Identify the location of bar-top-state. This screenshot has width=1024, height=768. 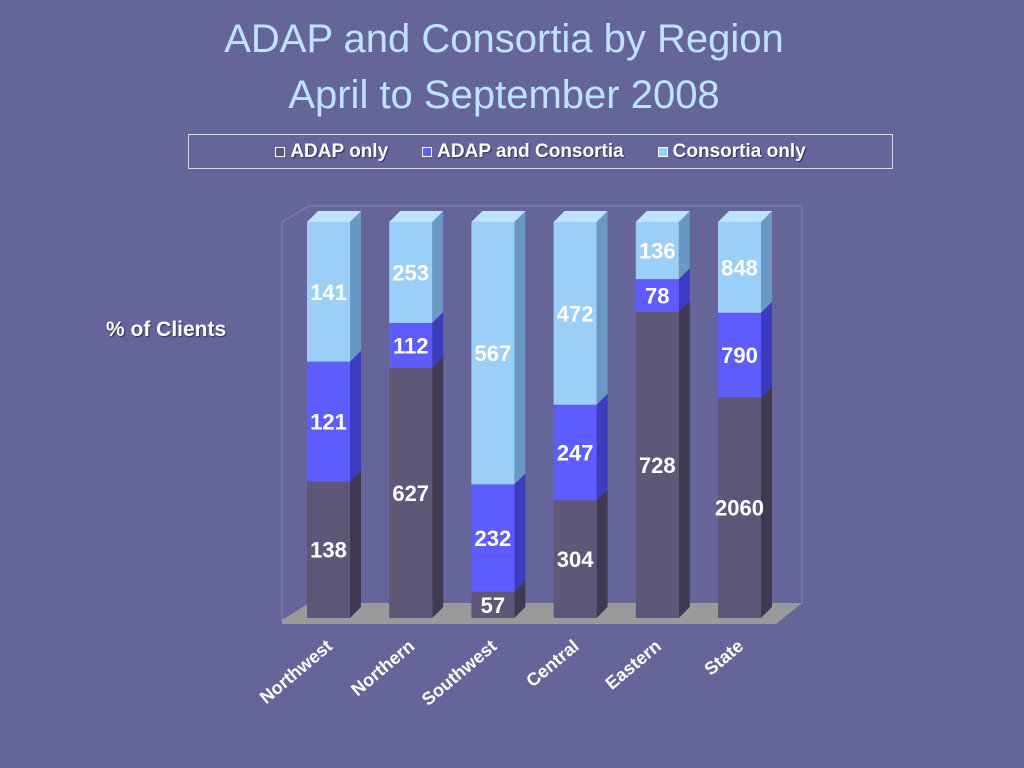
(745, 216).